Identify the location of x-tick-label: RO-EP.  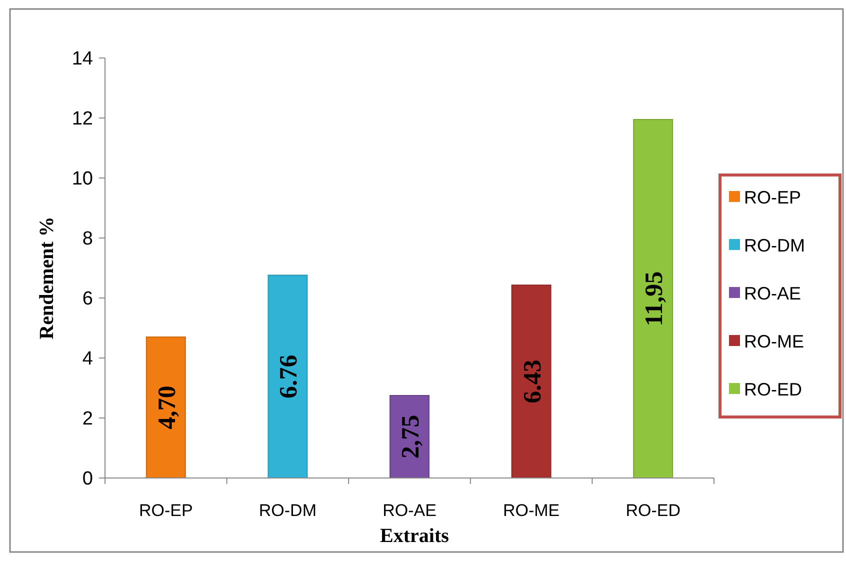
(165, 510).